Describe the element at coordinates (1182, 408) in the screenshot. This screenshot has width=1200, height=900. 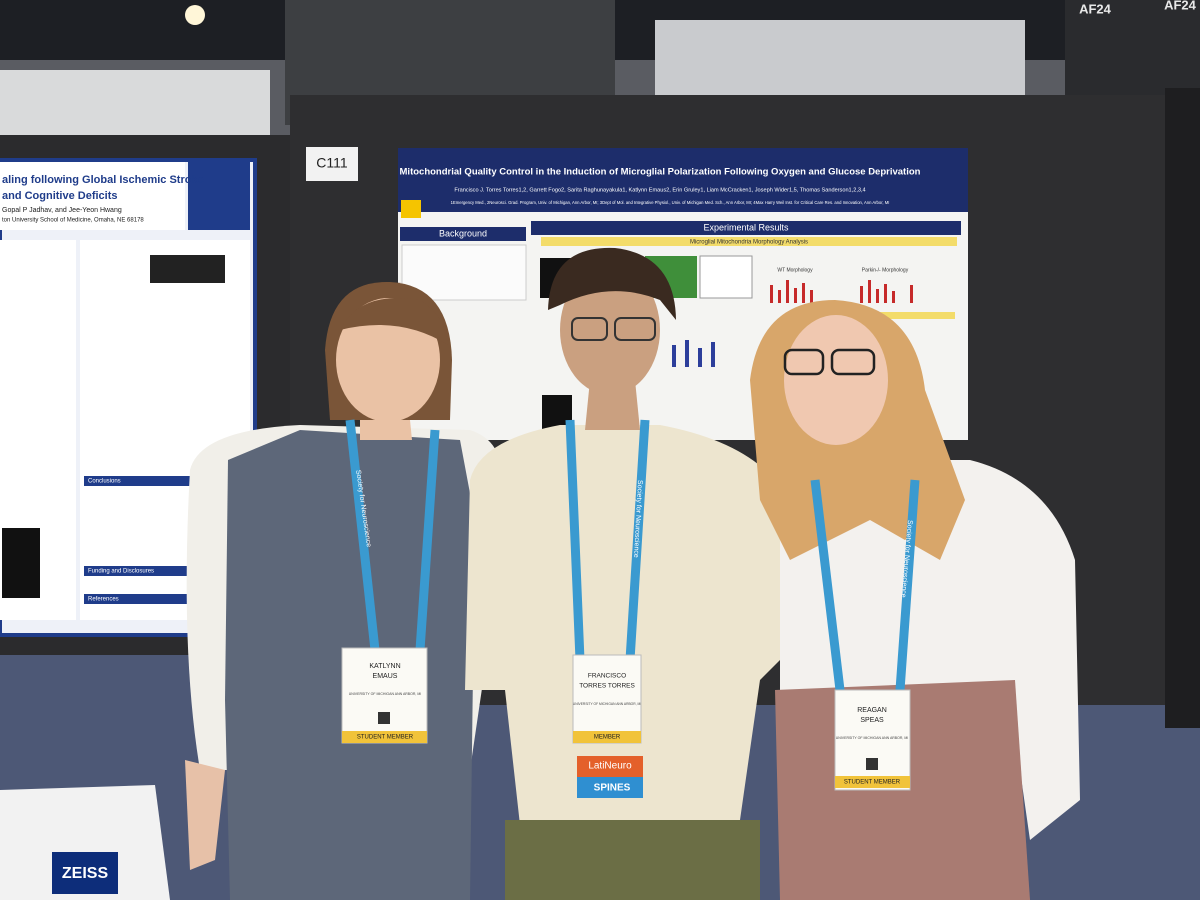
I see `poster-board` at that location.